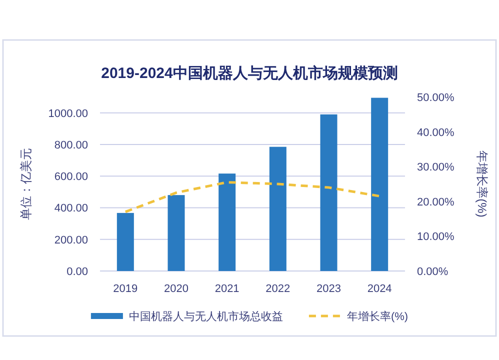  I want to click on y-tick-label: 800.00, so click(71, 145).